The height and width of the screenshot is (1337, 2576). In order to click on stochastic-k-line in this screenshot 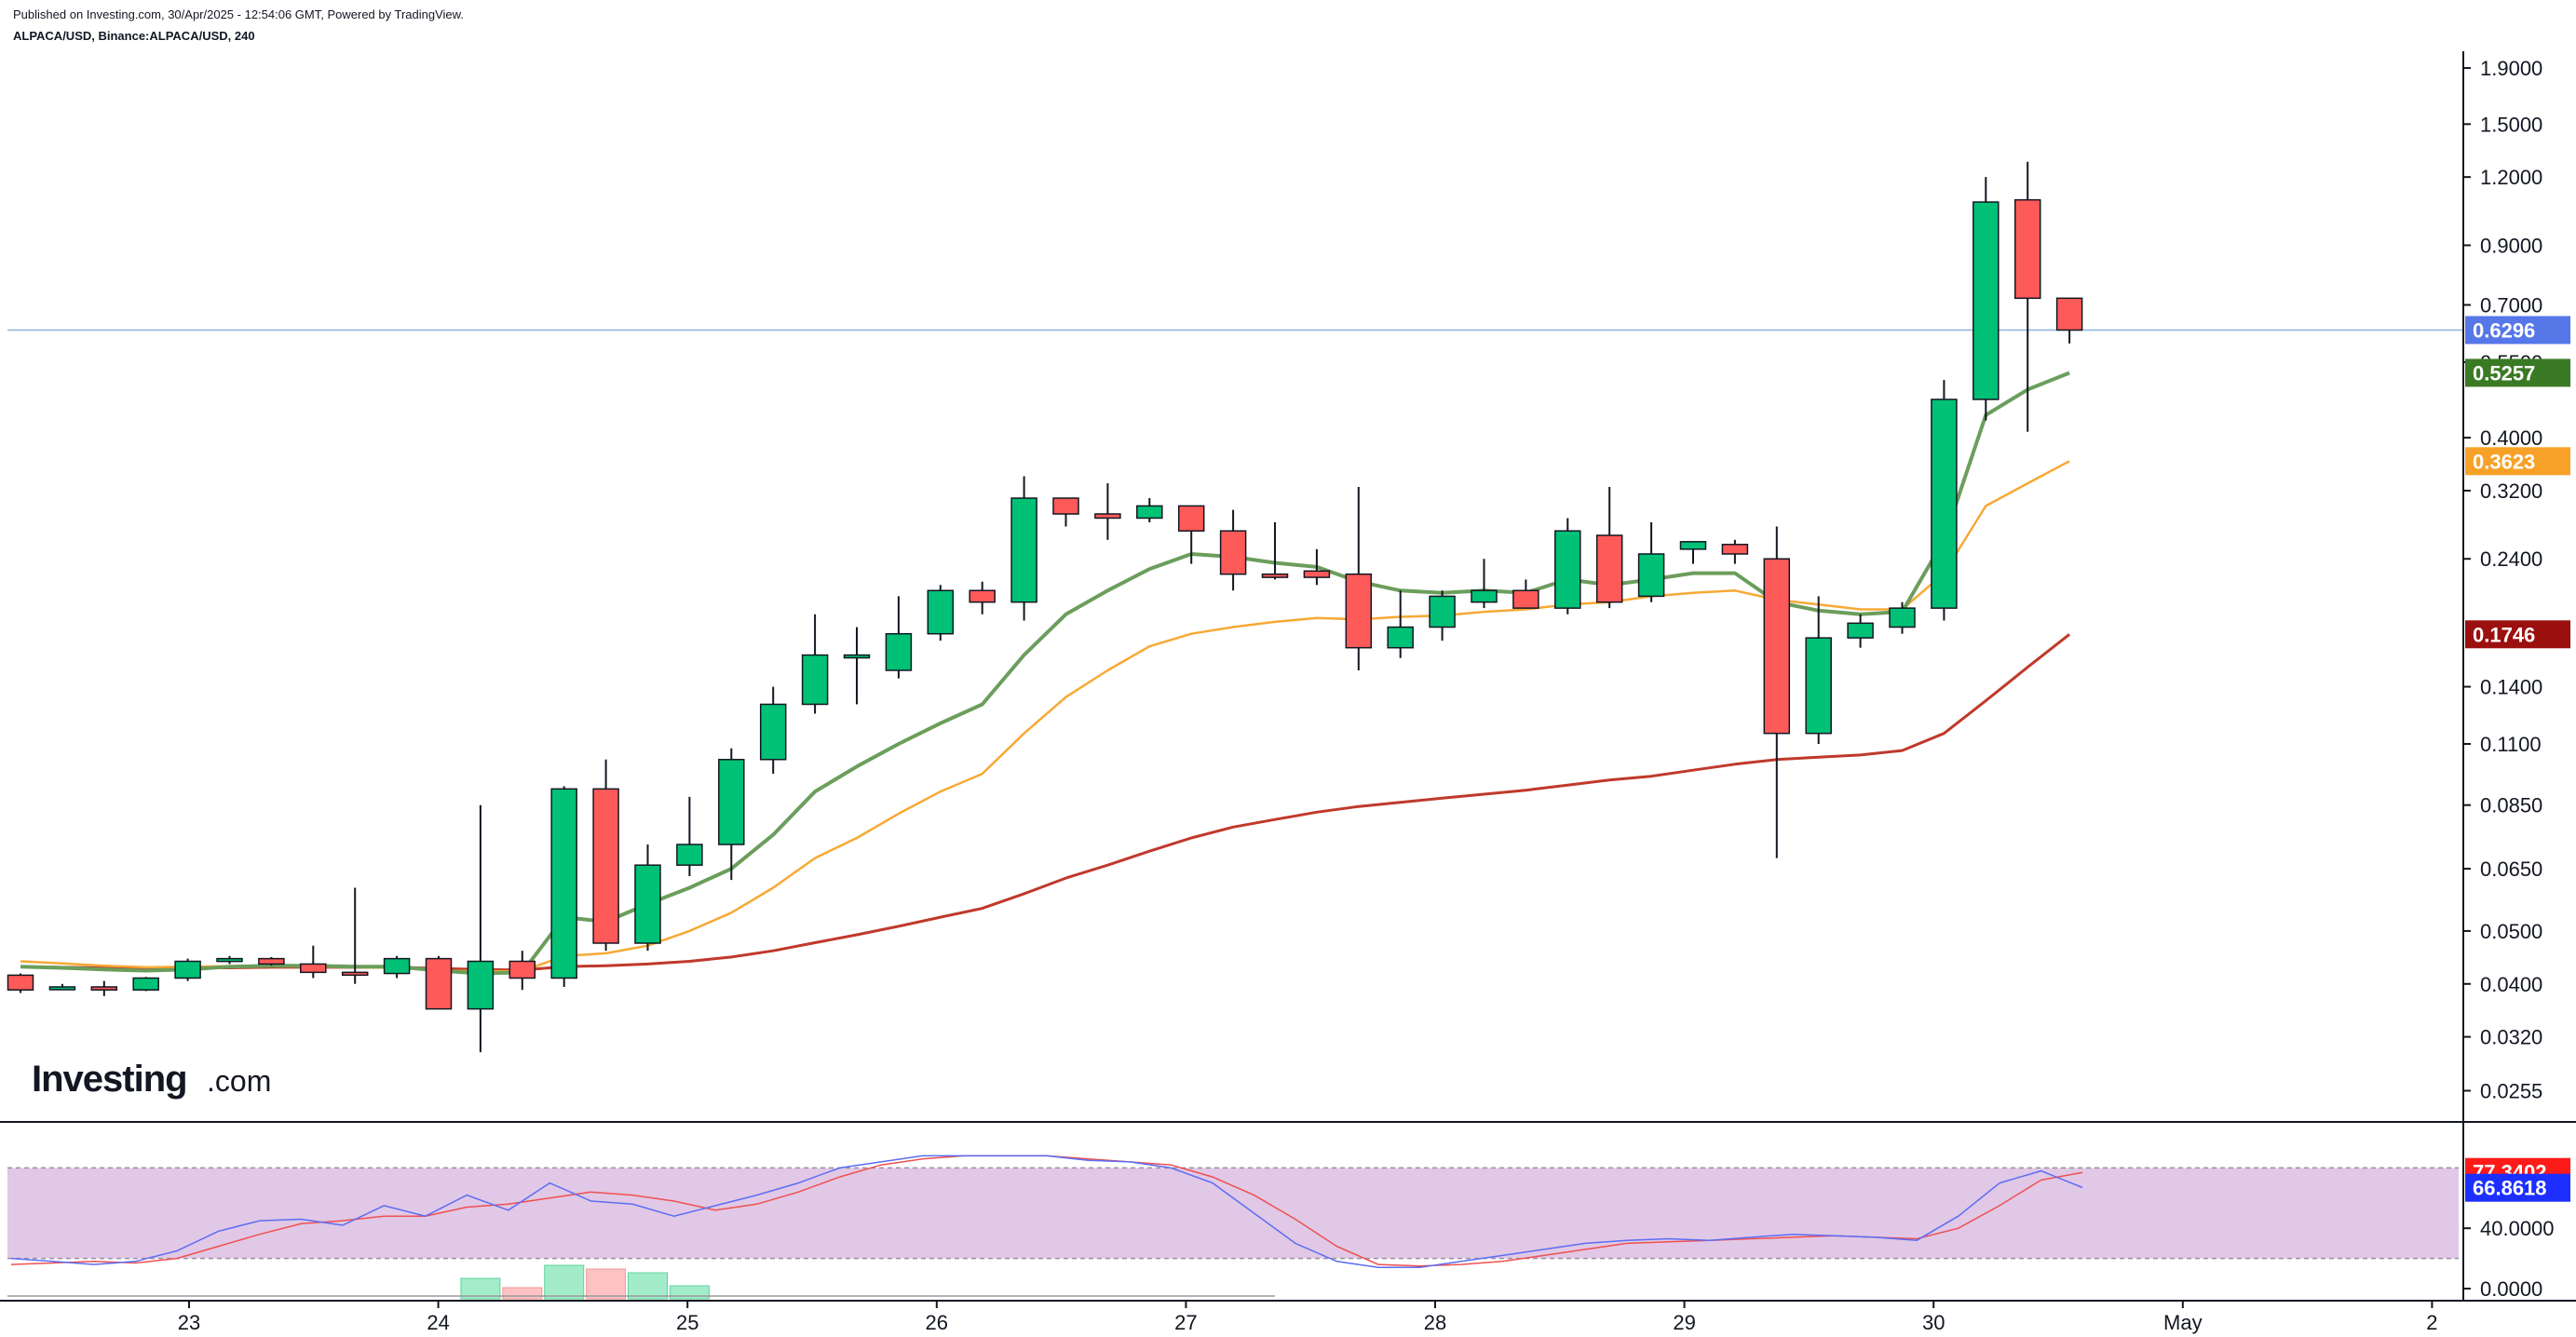, I will do `click(1046, 1212)`.